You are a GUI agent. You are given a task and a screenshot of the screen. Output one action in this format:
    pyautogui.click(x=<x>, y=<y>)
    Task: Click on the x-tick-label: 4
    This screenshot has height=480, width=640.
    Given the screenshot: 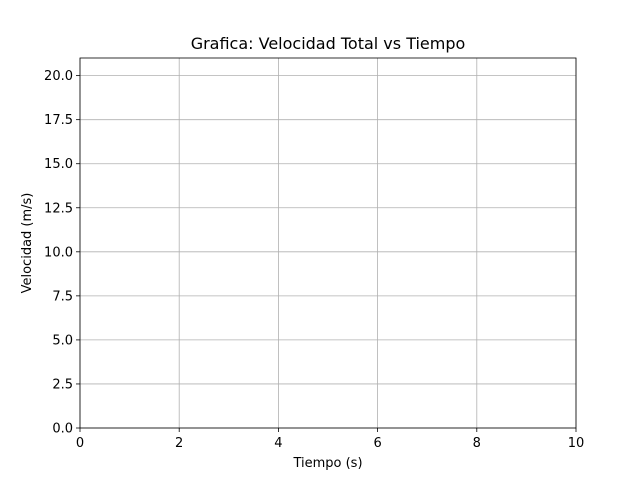 What is the action you would take?
    pyautogui.click(x=278, y=443)
    